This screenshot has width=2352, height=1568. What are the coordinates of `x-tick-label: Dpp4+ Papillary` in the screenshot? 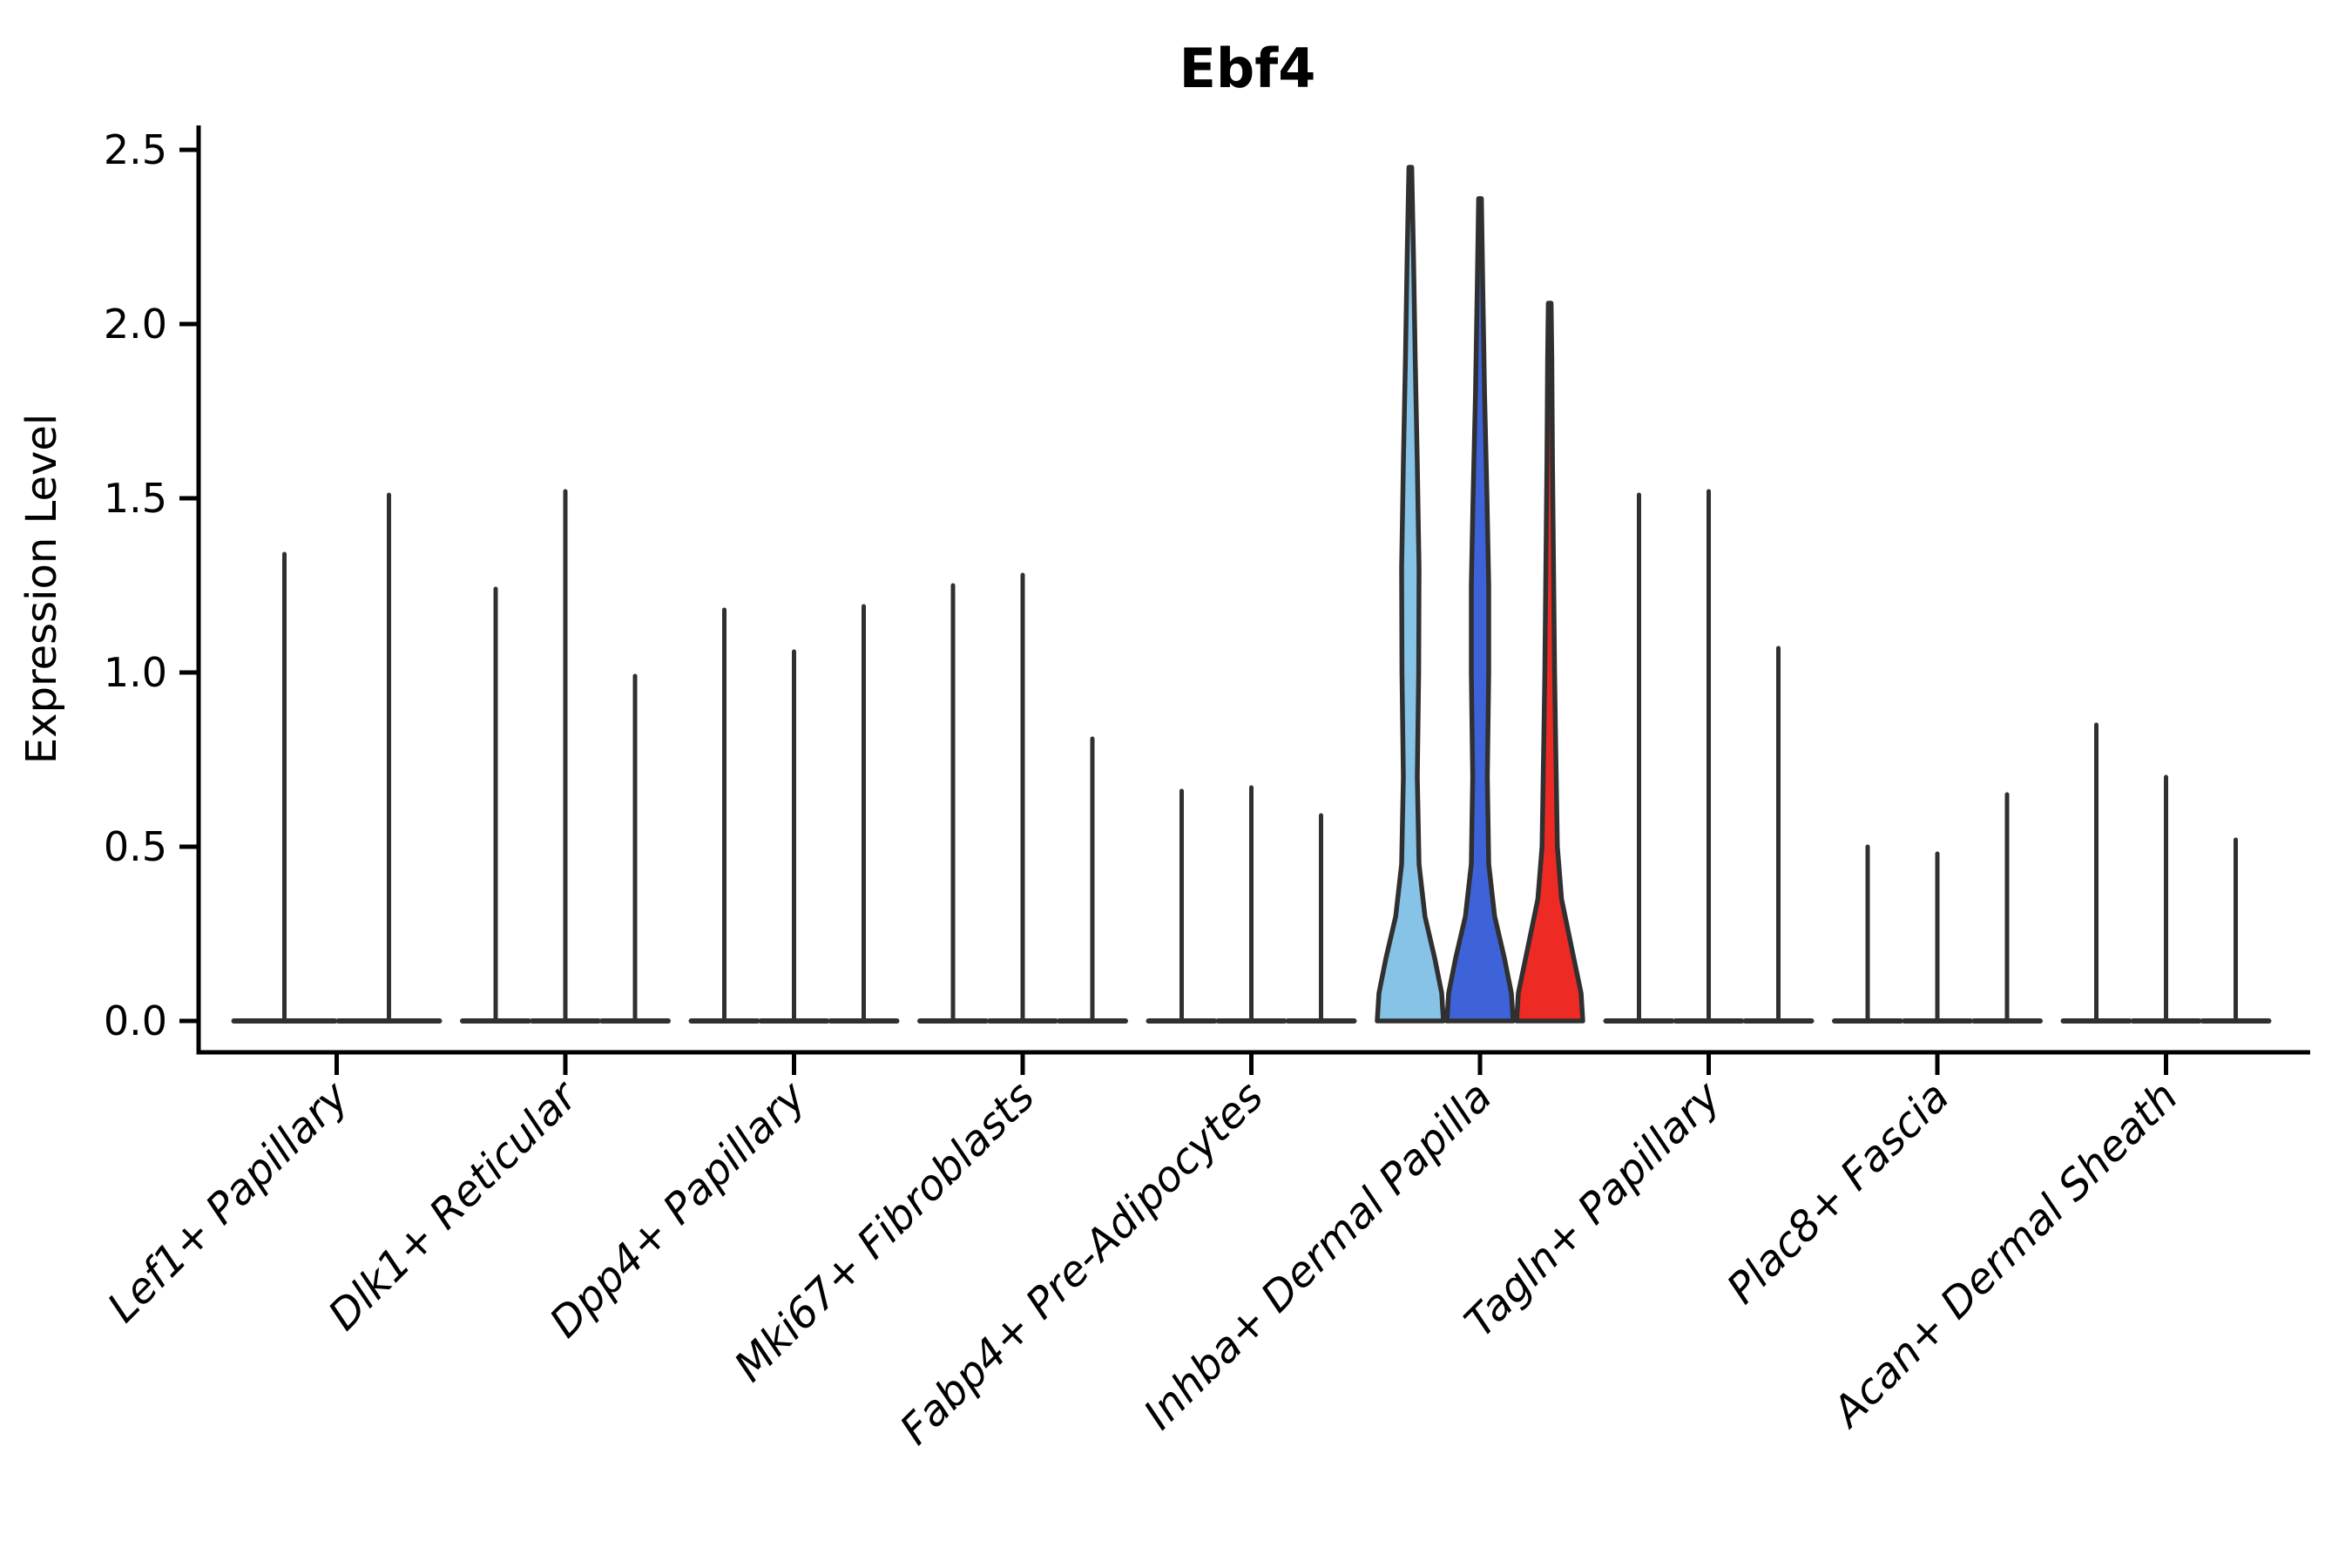 It's located at (677, 1209).